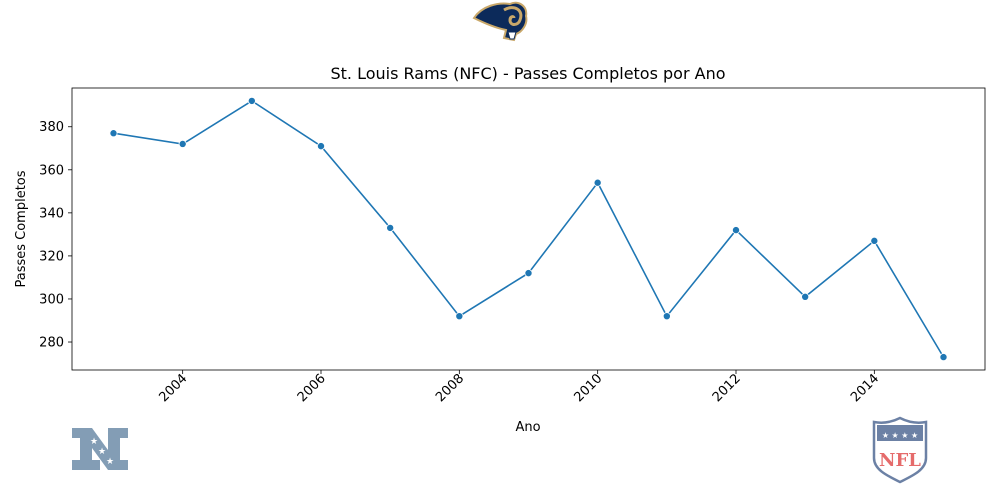 This screenshot has height=500, width=1000. I want to click on y-tick-label: 340, so click(51, 213).